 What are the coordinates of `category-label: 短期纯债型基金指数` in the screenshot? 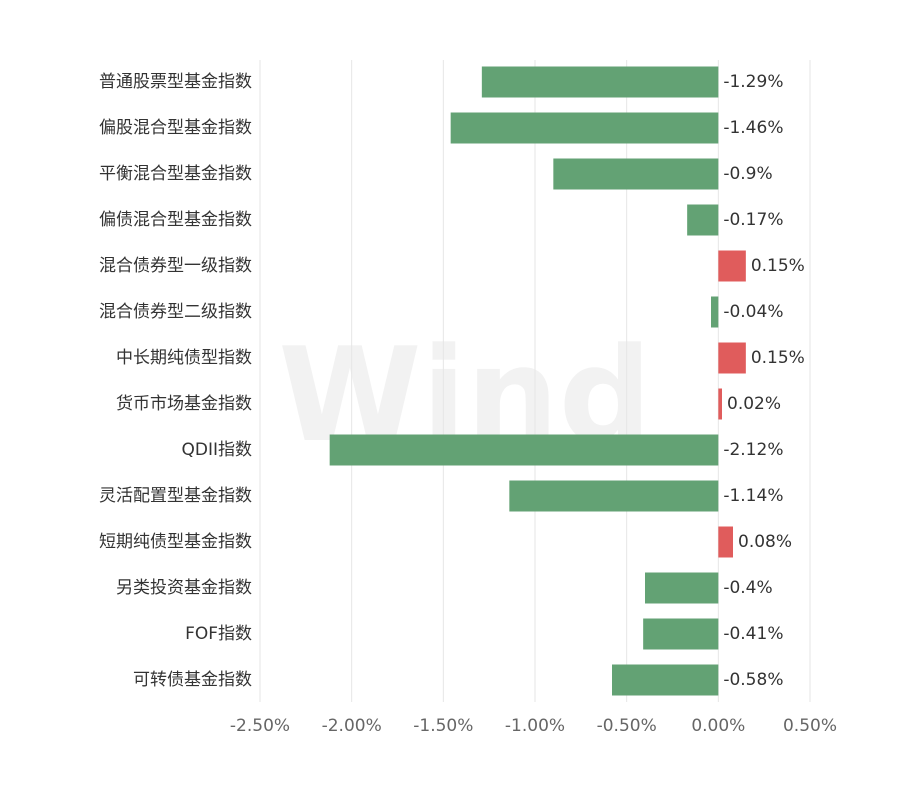 It's located at (175, 542).